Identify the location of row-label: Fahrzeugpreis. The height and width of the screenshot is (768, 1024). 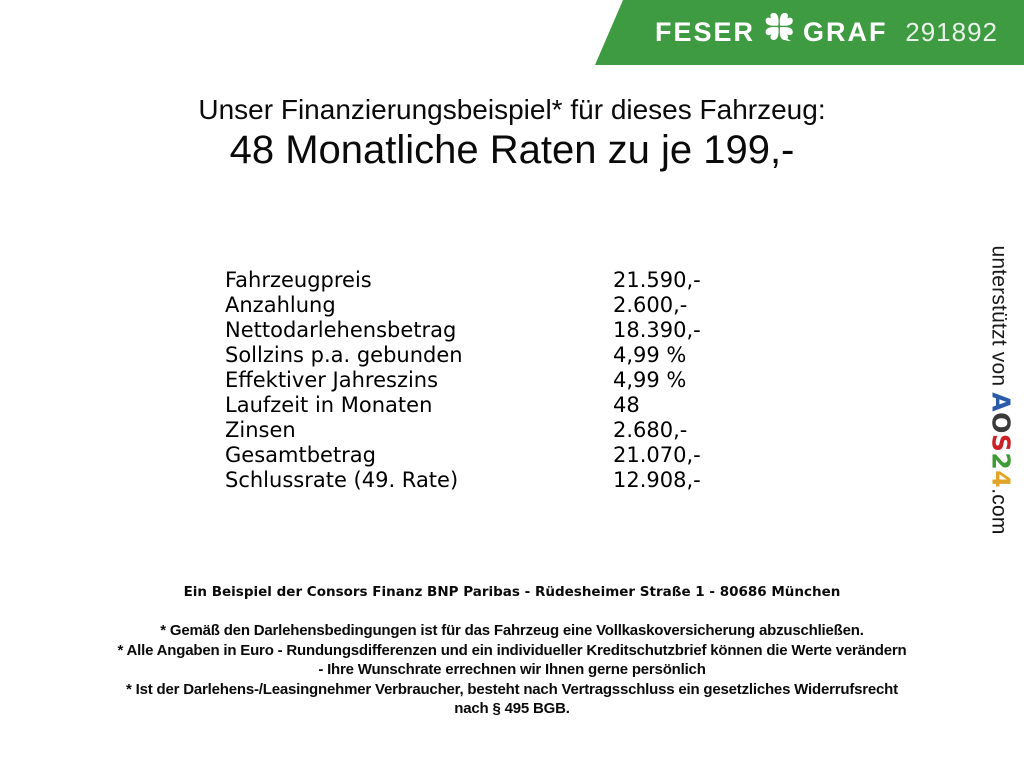
(298, 280).